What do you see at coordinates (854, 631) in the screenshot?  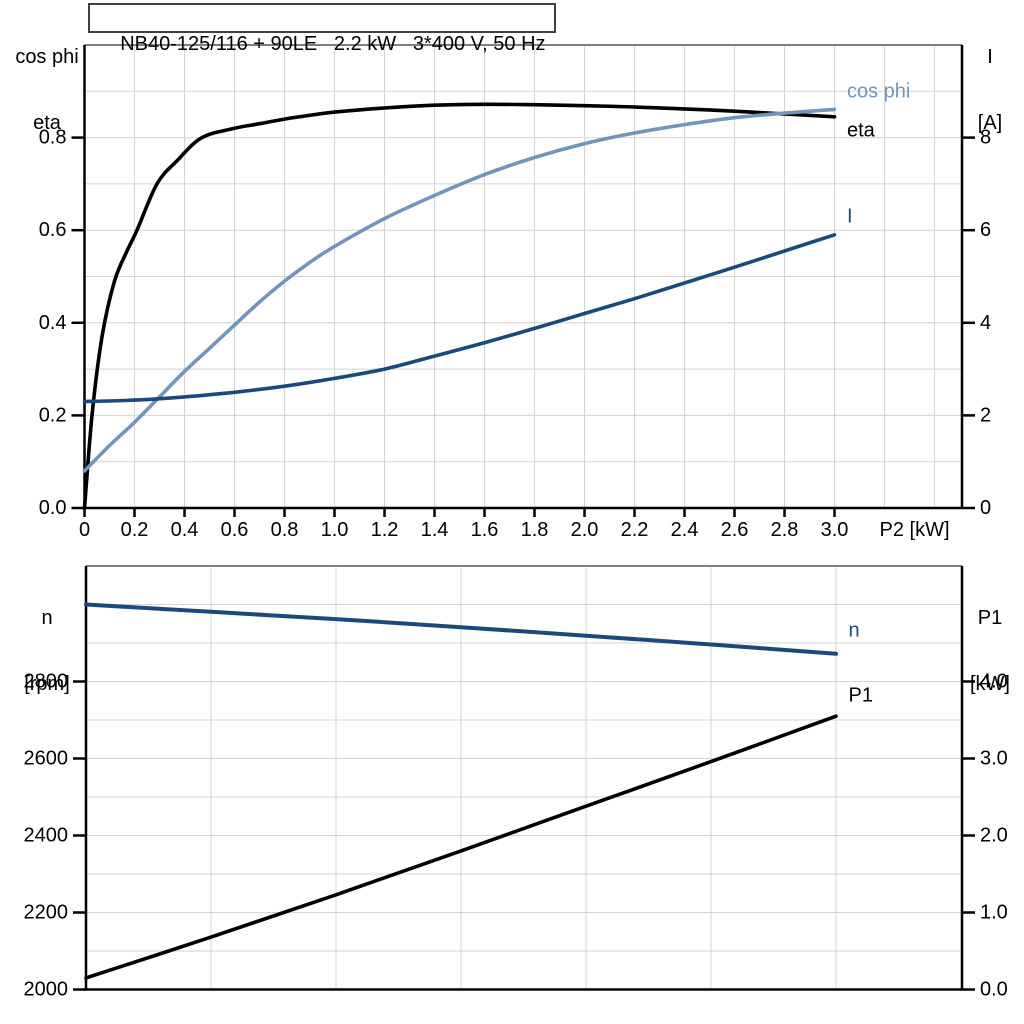 I see `series-n-label: n` at bounding box center [854, 631].